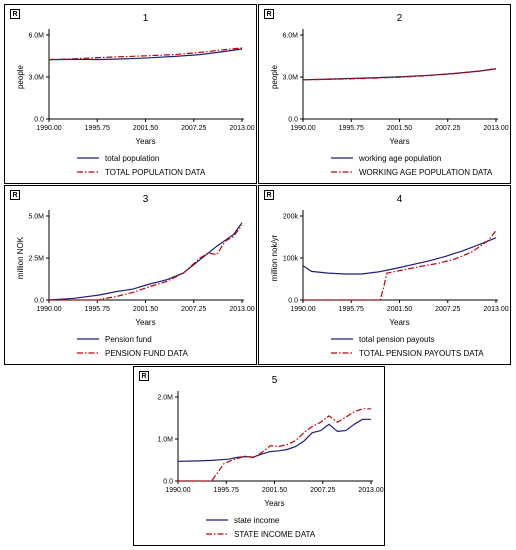 The width and height of the screenshot is (516, 550). I want to click on y-tick-label: 200k, so click(291, 217).